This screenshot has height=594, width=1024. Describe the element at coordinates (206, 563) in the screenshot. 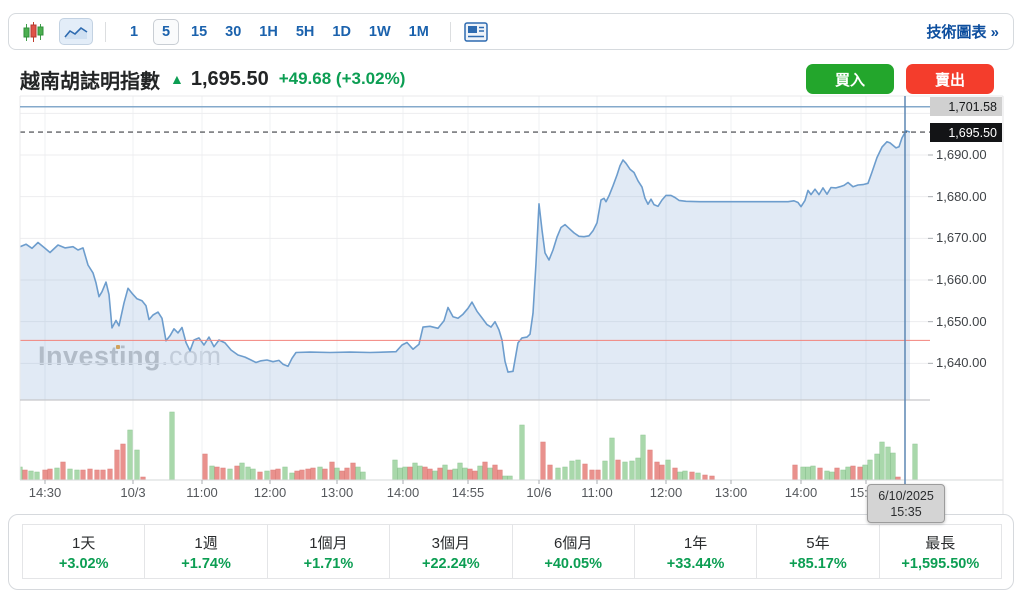

I see `period-value: +1.74%` at that location.